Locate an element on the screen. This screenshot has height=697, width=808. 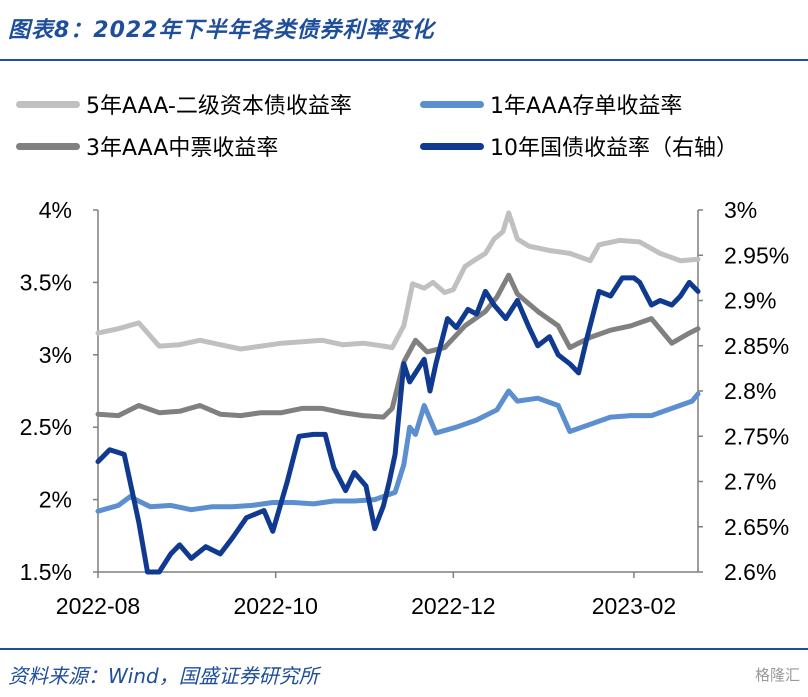
left-tick-label: 3% is located at coordinates (55, 355).